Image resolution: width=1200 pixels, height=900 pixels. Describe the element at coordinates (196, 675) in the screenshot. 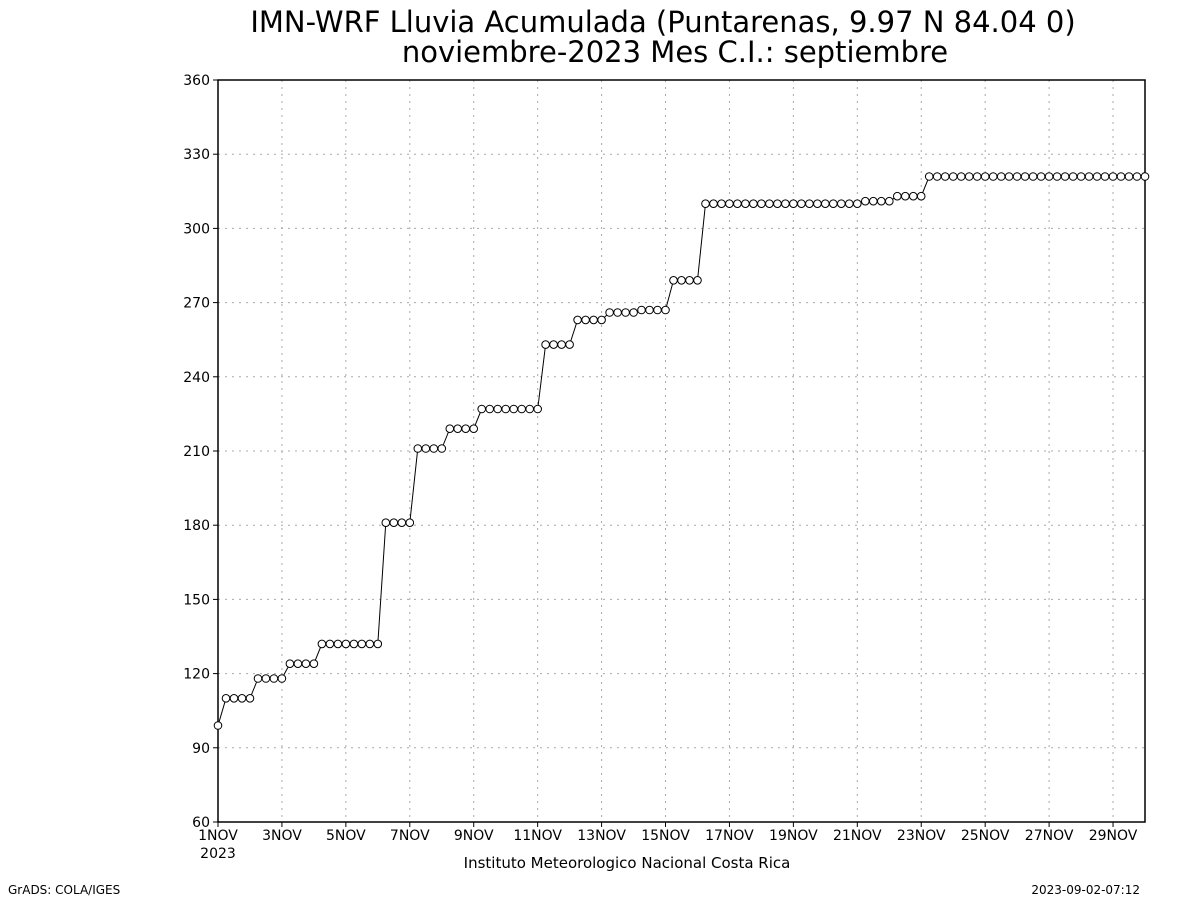

I see `y-tick-label: 120` at that location.